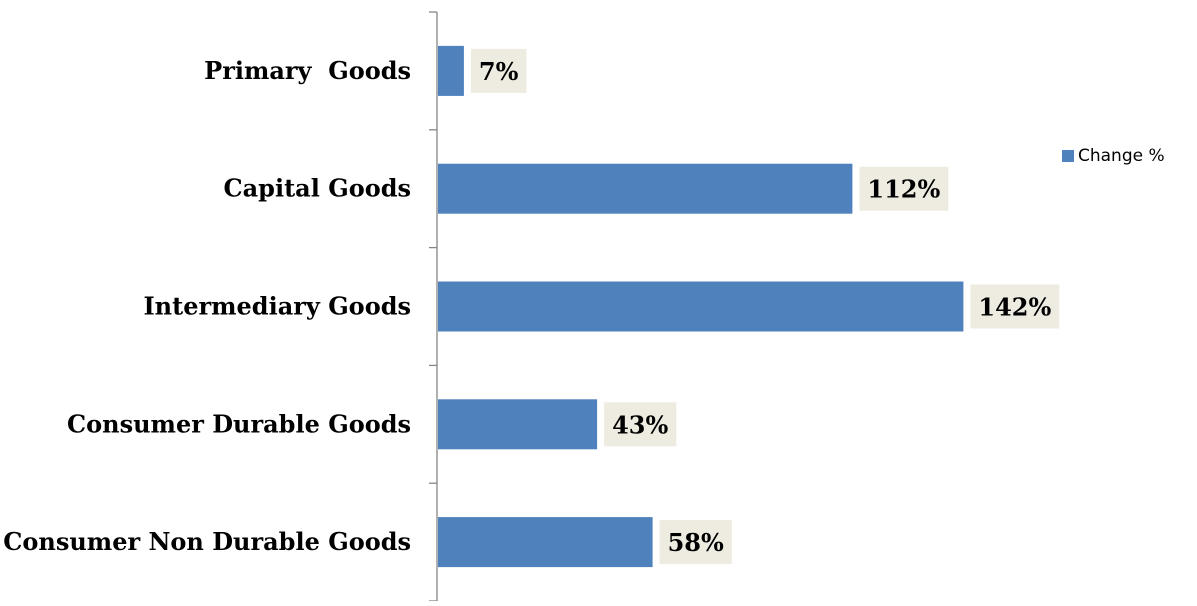  Describe the element at coordinates (307, 70) in the screenshot. I see `category-label: Primary Goods` at that location.